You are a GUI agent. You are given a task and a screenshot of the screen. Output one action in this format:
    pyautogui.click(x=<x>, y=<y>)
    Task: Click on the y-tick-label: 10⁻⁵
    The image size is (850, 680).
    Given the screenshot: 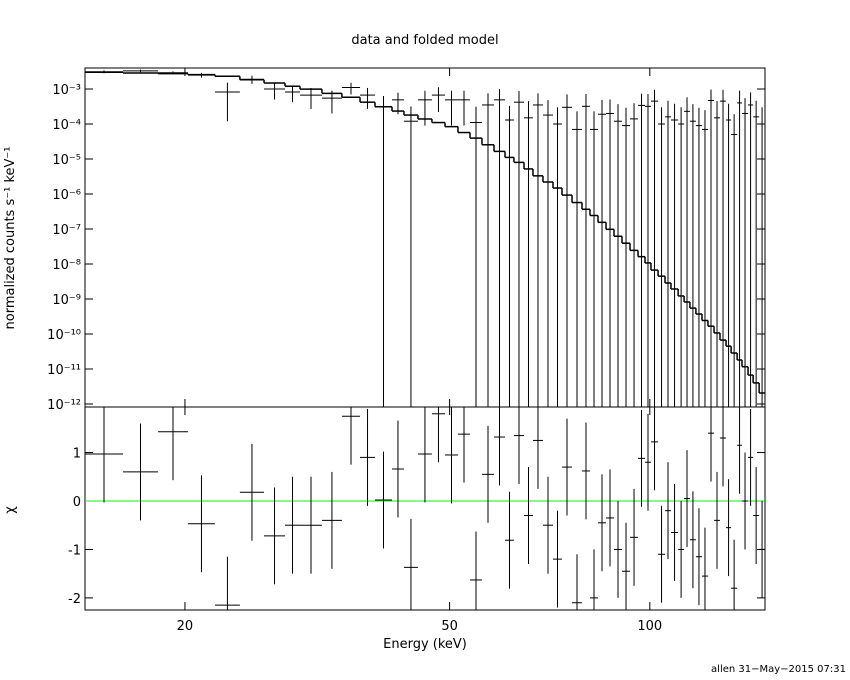 What is the action you would take?
    pyautogui.click(x=66, y=160)
    